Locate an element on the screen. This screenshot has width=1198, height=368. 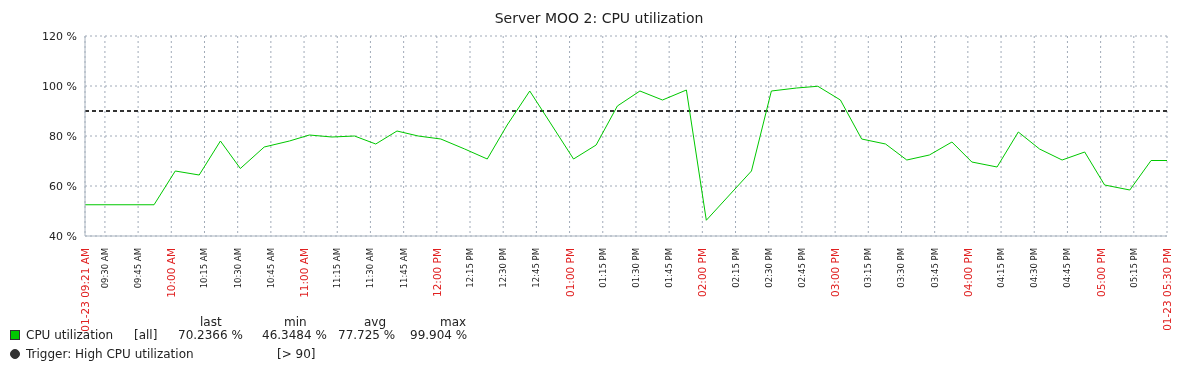
x-tick-label: 01-23 05:30 PM is located at coordinates (1167, 289).